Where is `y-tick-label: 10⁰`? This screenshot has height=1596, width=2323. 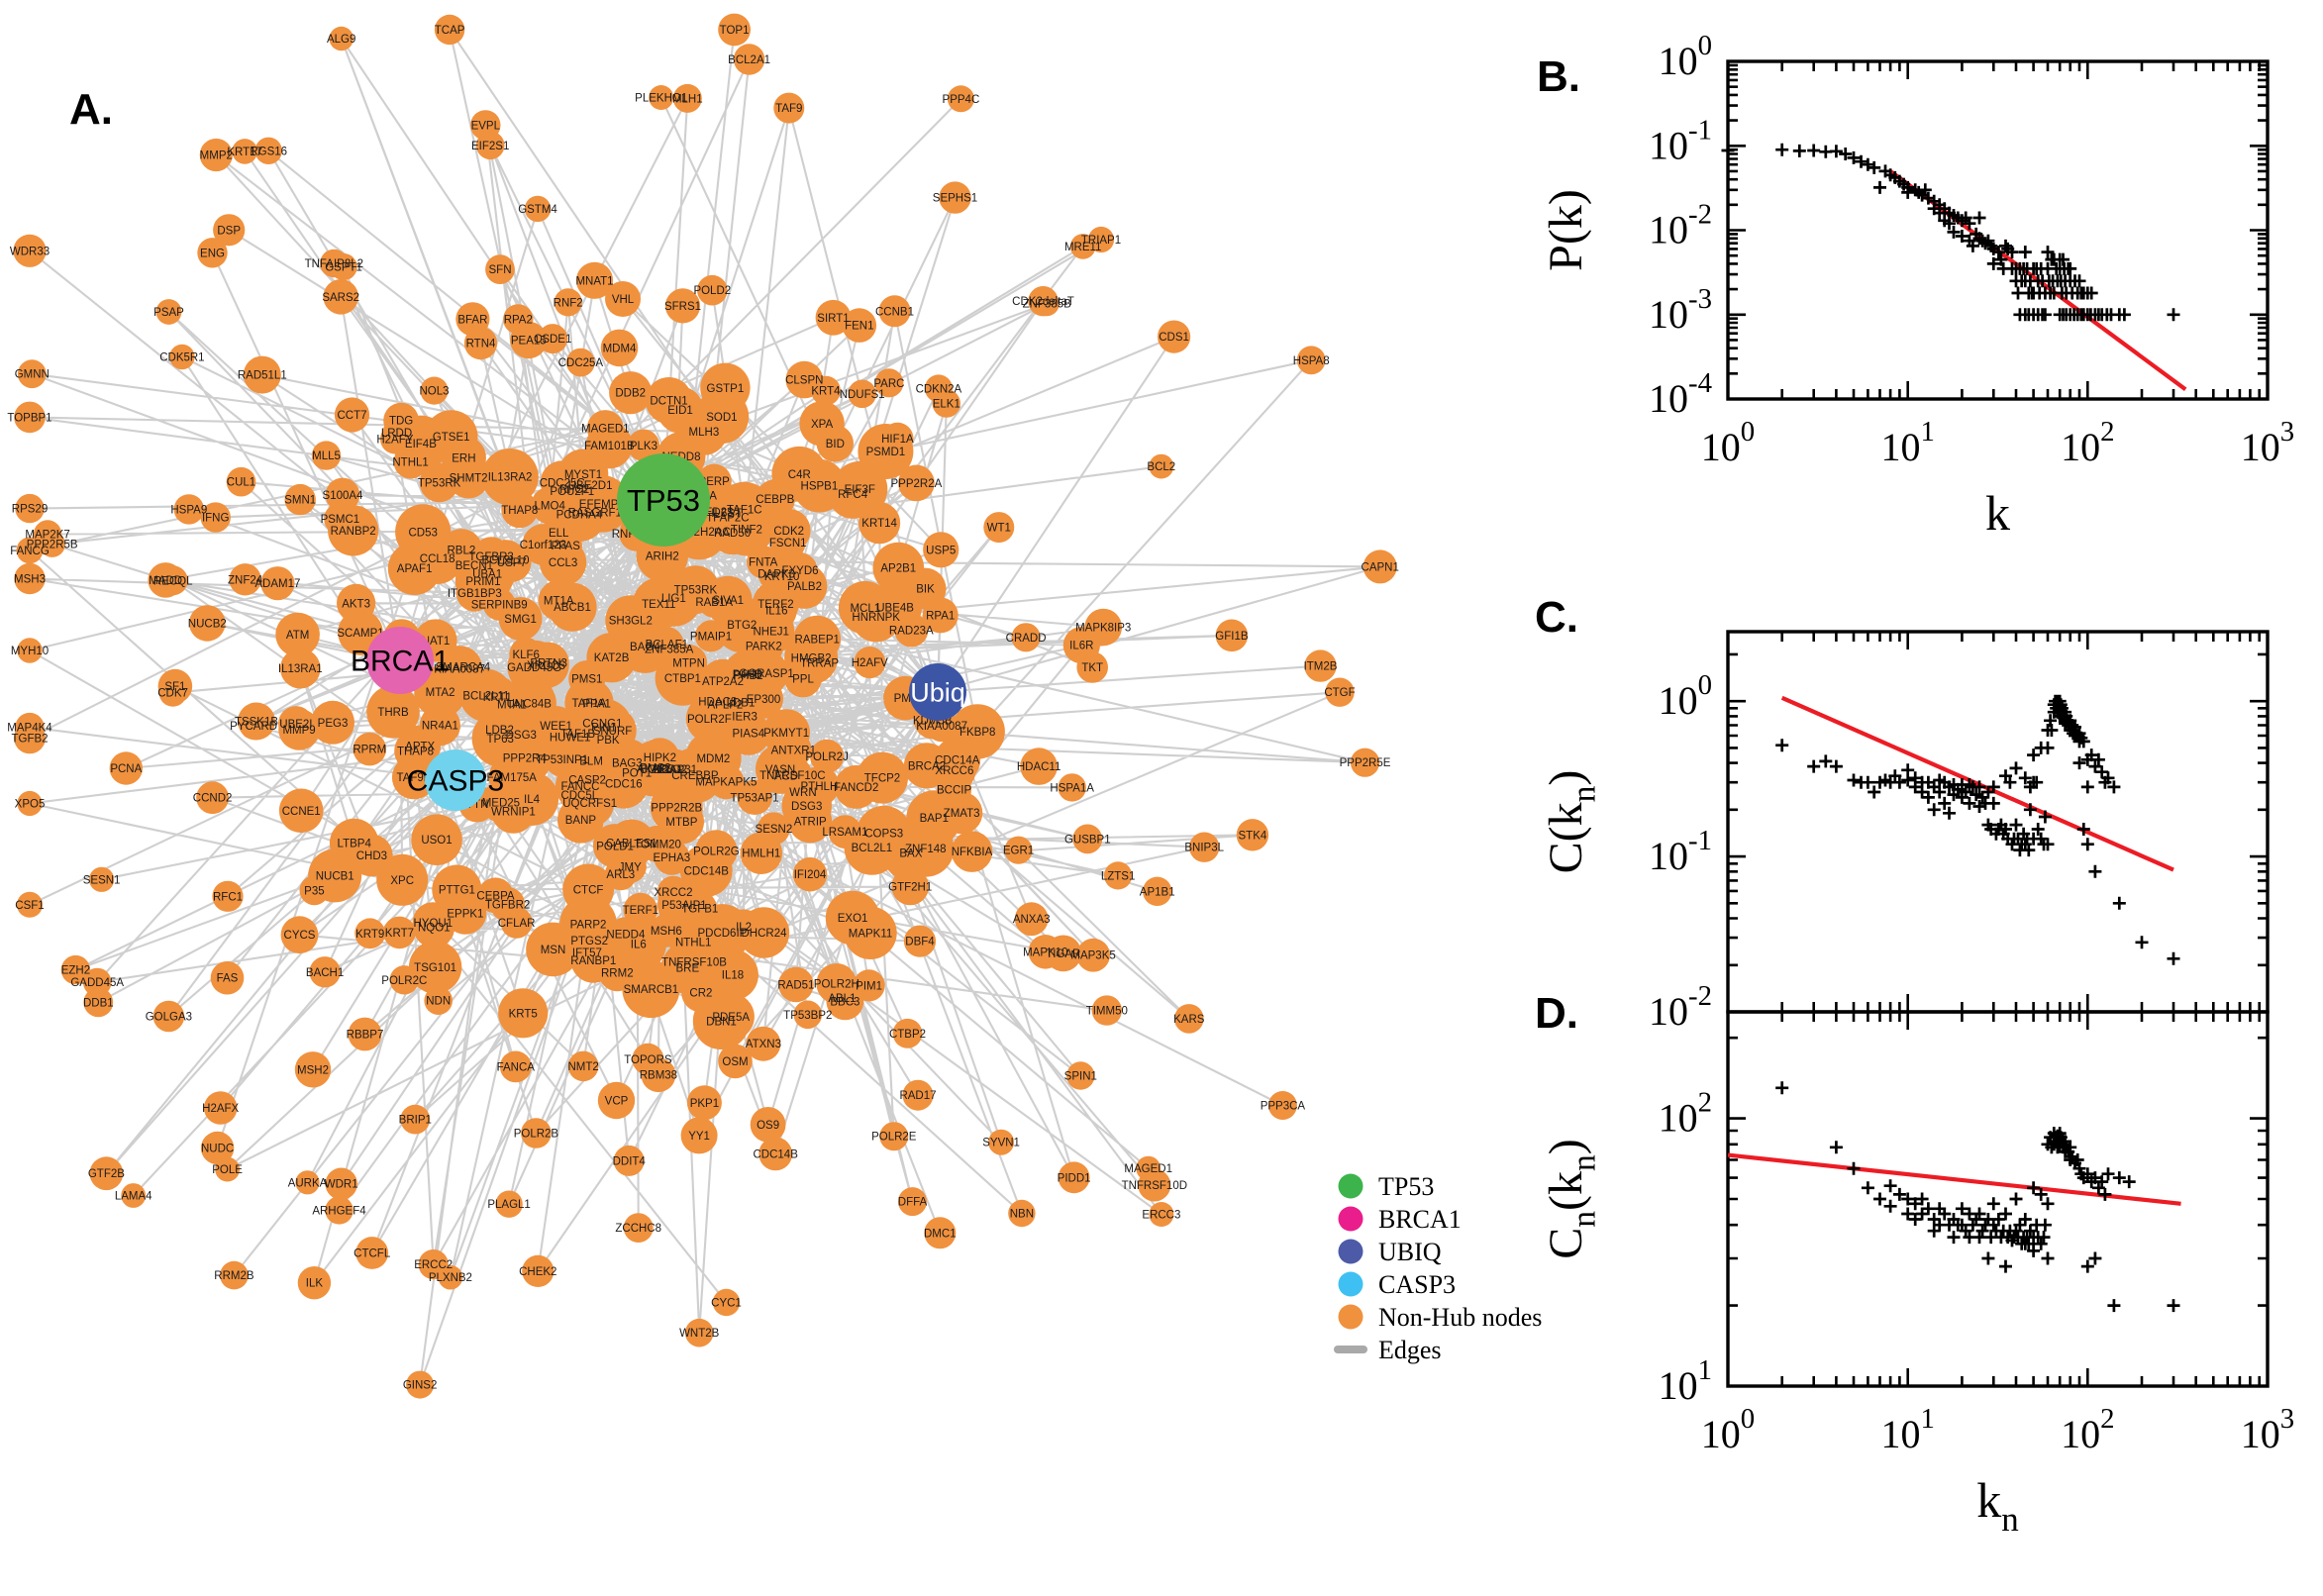
y-tick-label: 10⁰ is located at coordinates (1685, 56).